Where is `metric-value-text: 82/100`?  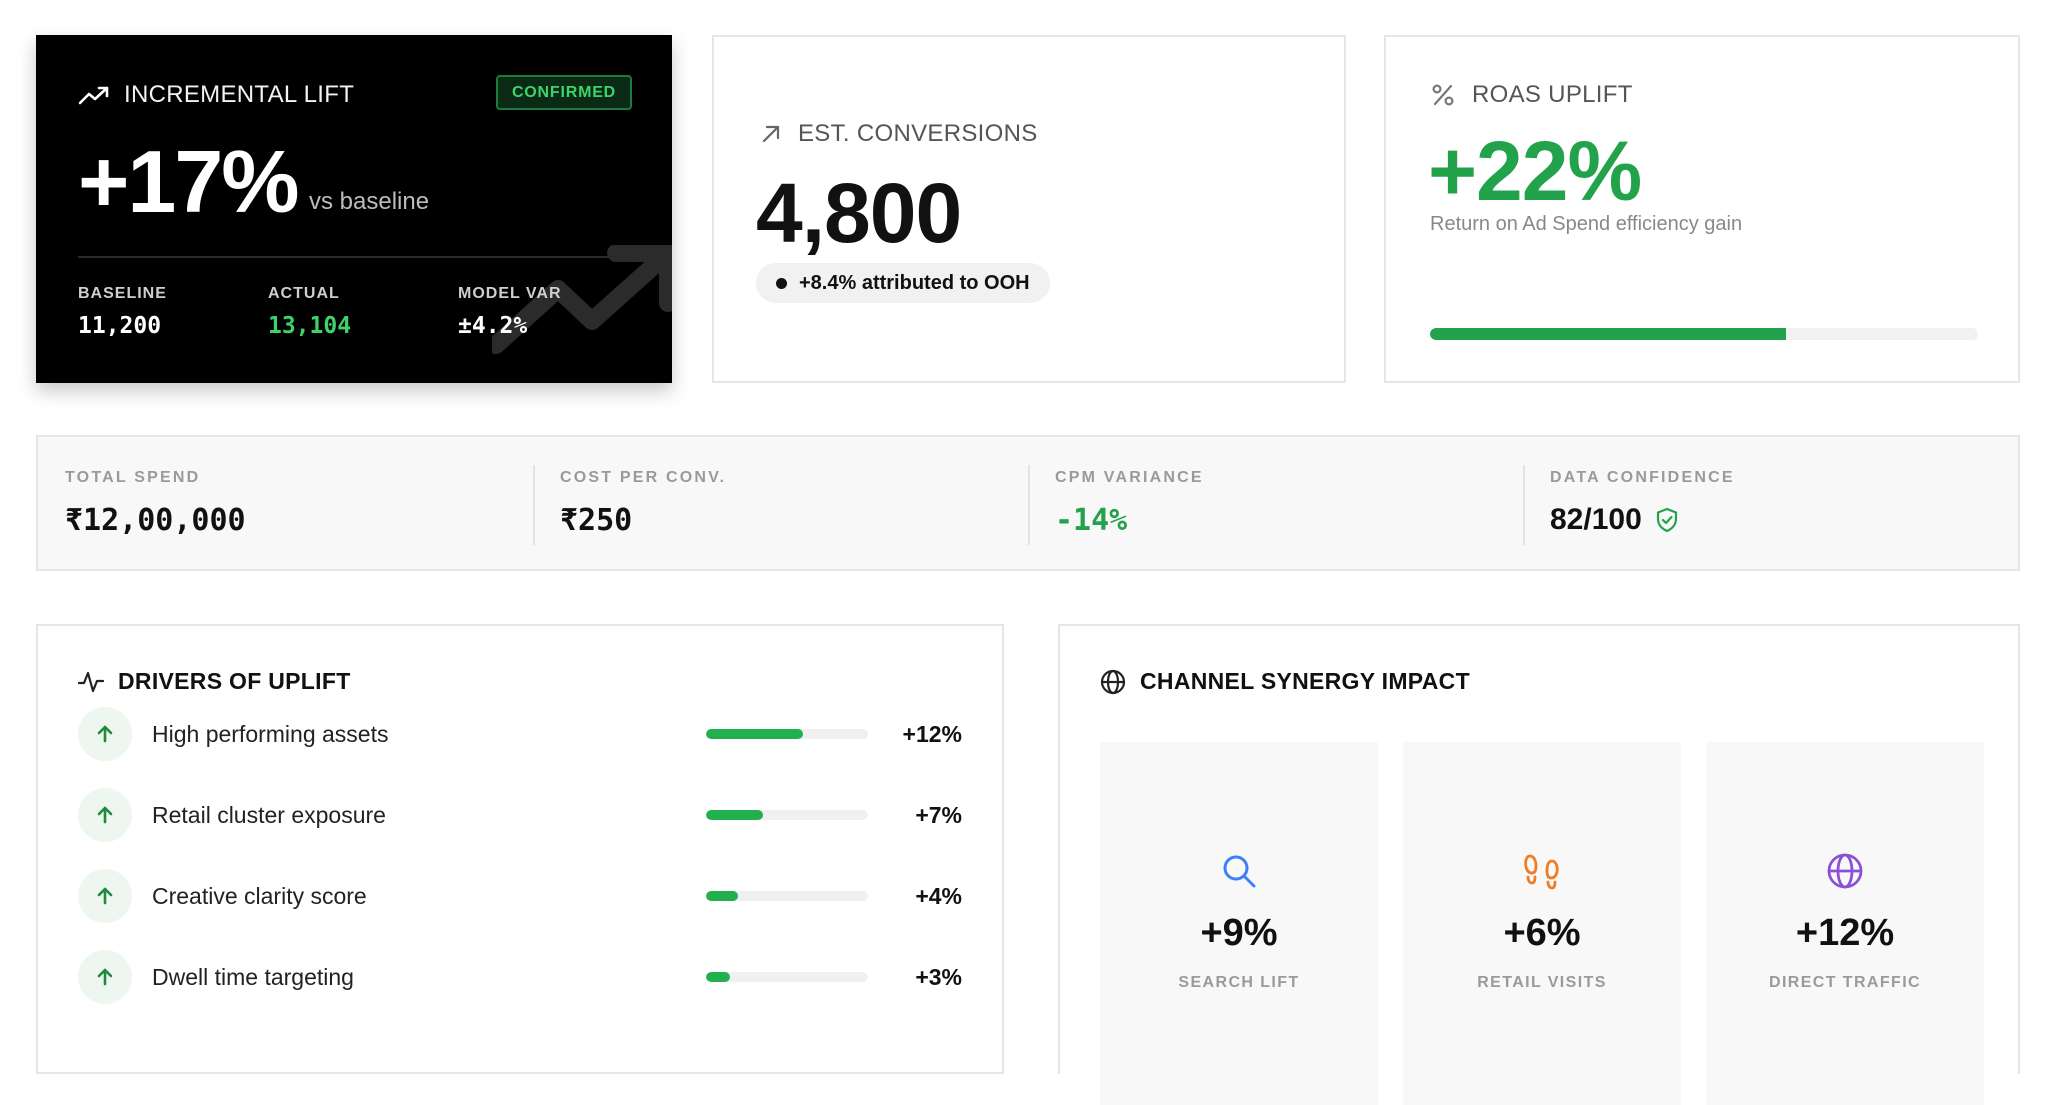 metric-value-text: 82/100 is located at coordinates (1596, 519).